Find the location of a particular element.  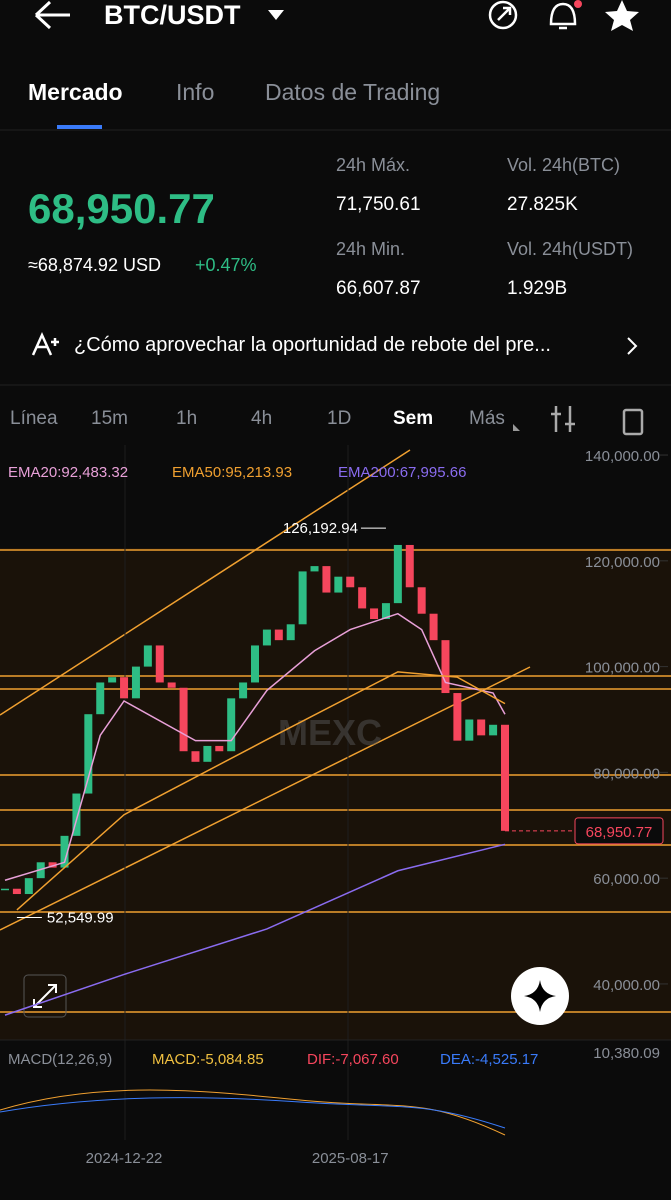

timeframe: Sem is located at coordinates (413, 418).